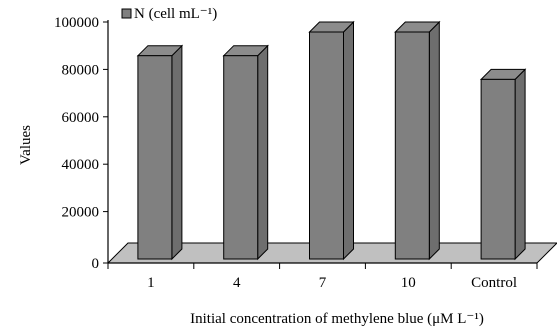 This screenshot has width=557, height=335. I want to click on x-ticks: 1 4 7 10 Control, so click(322, 277).